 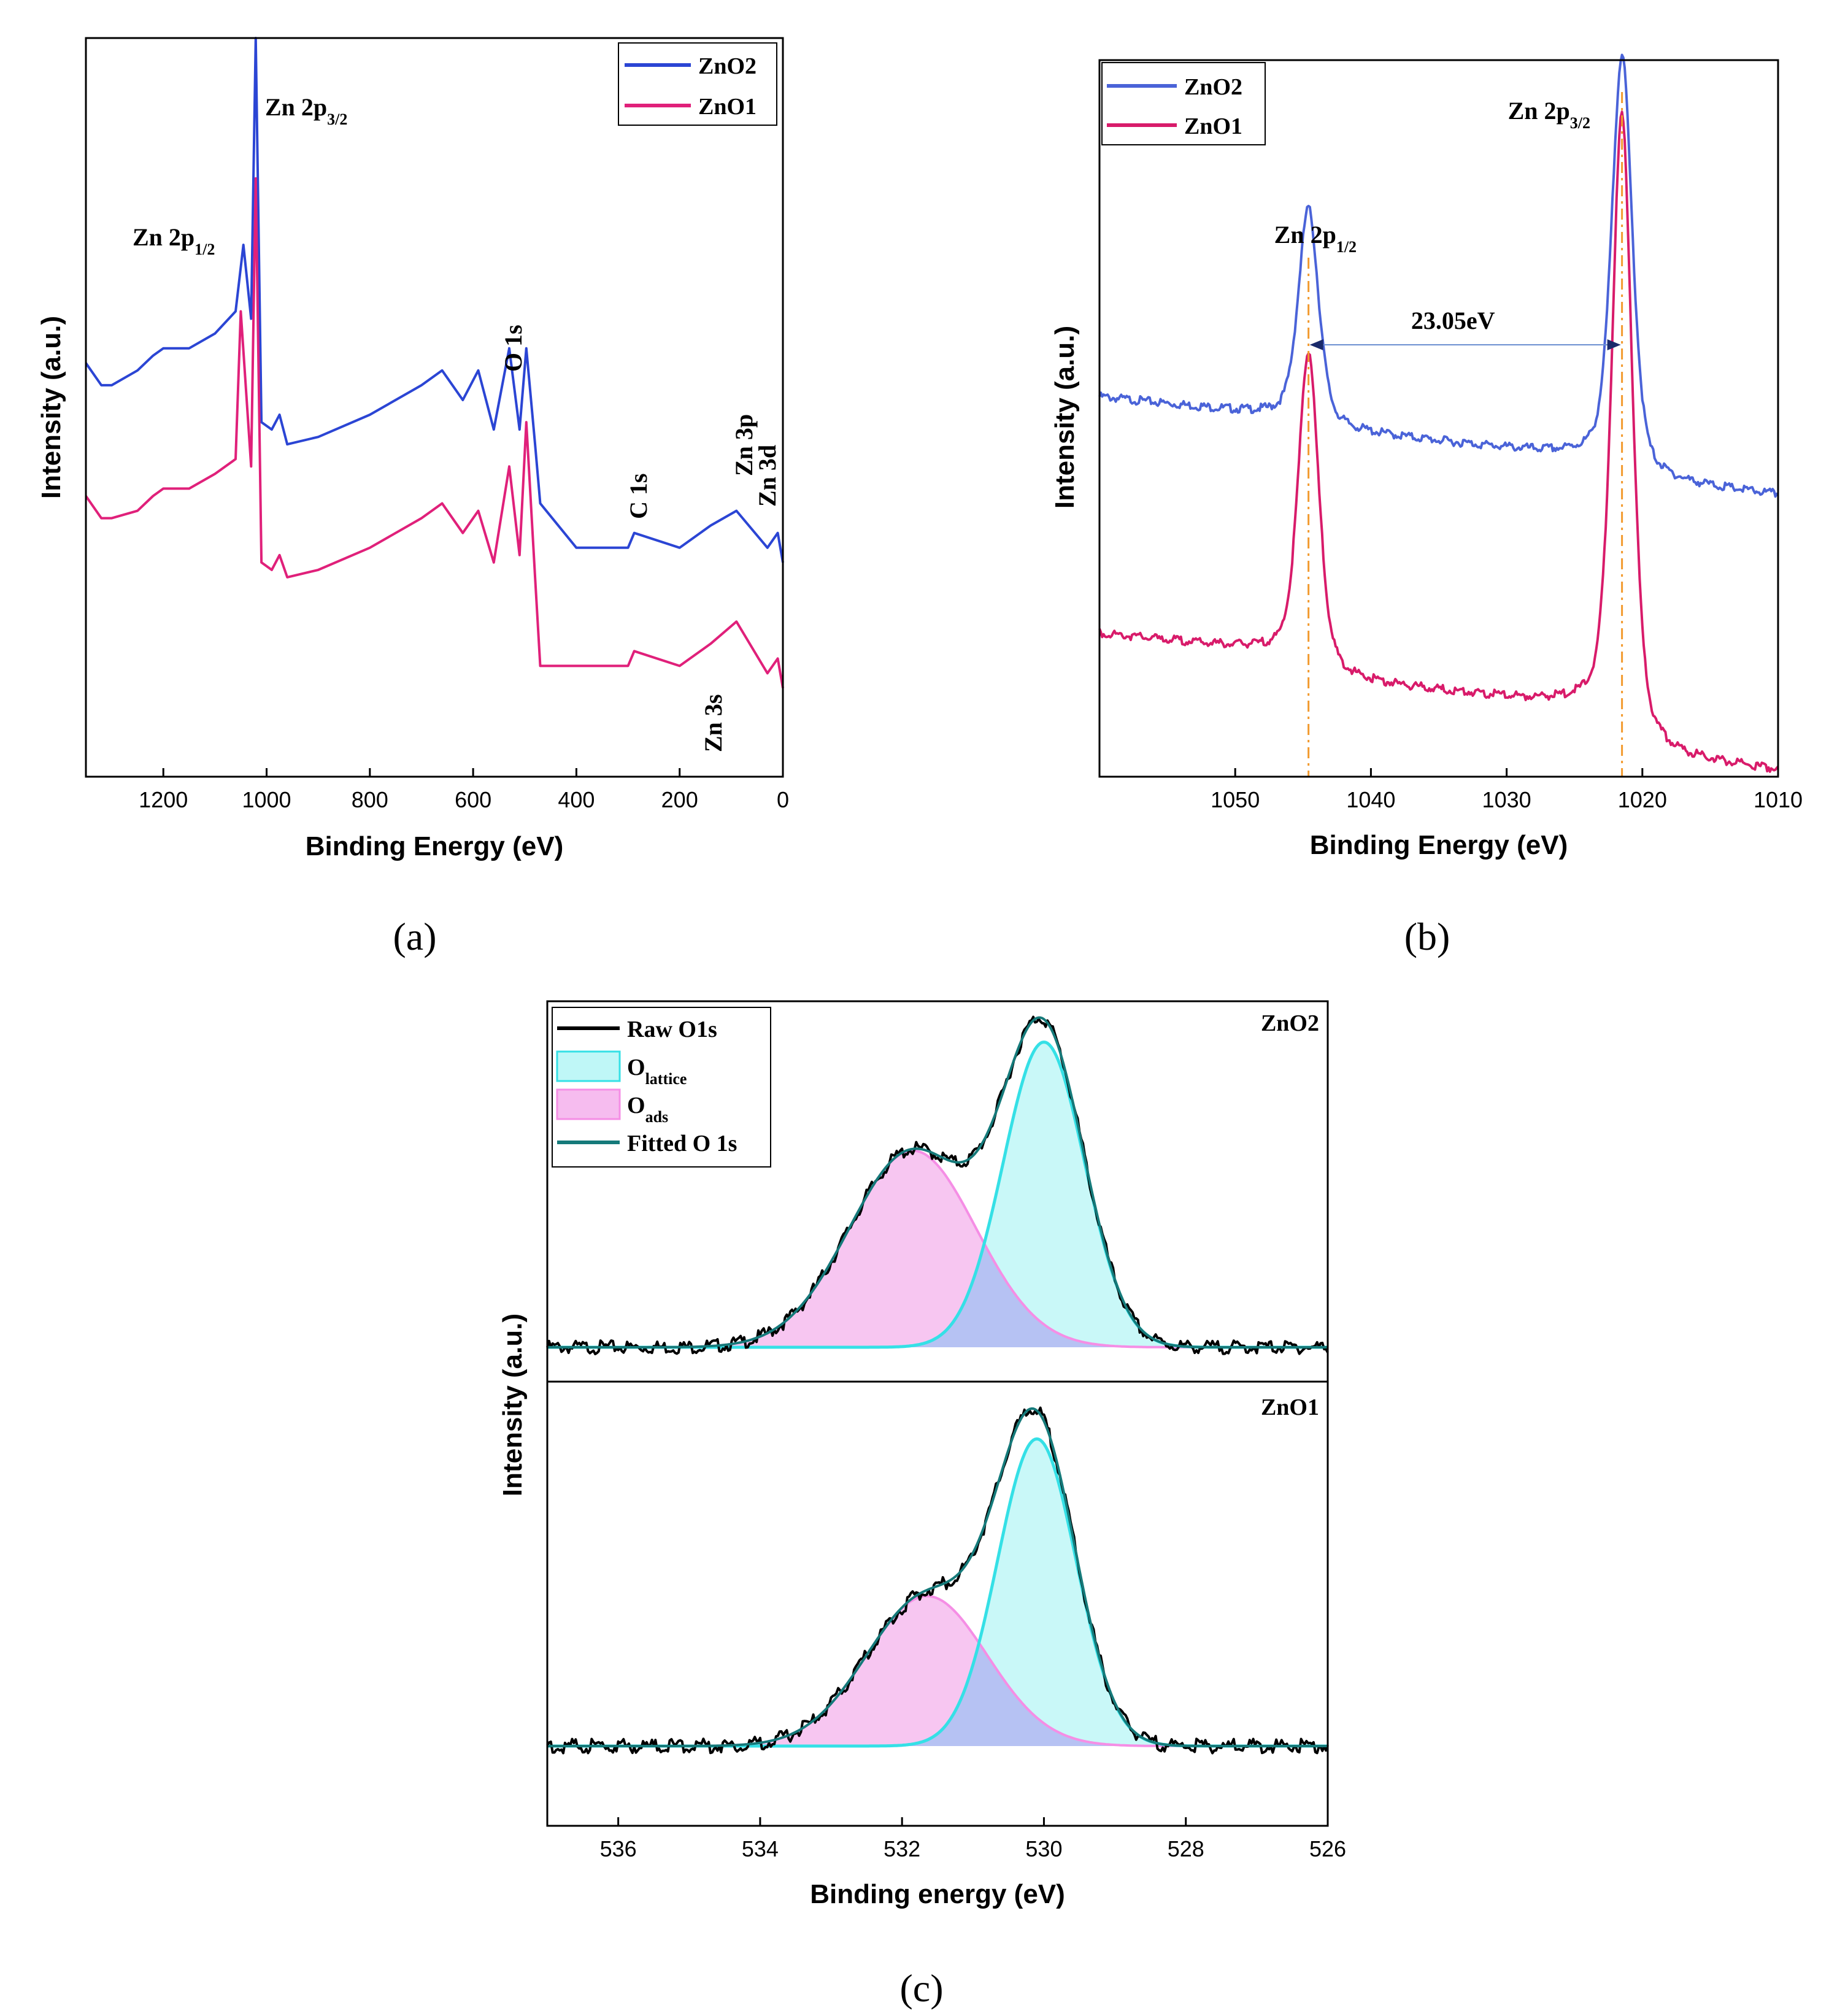 What do you see at coordinates (1065, 418) in the screenshot?
I see `panel-b-ylabel: Intensity (a.u.)` at bounding box center [1065, 418].